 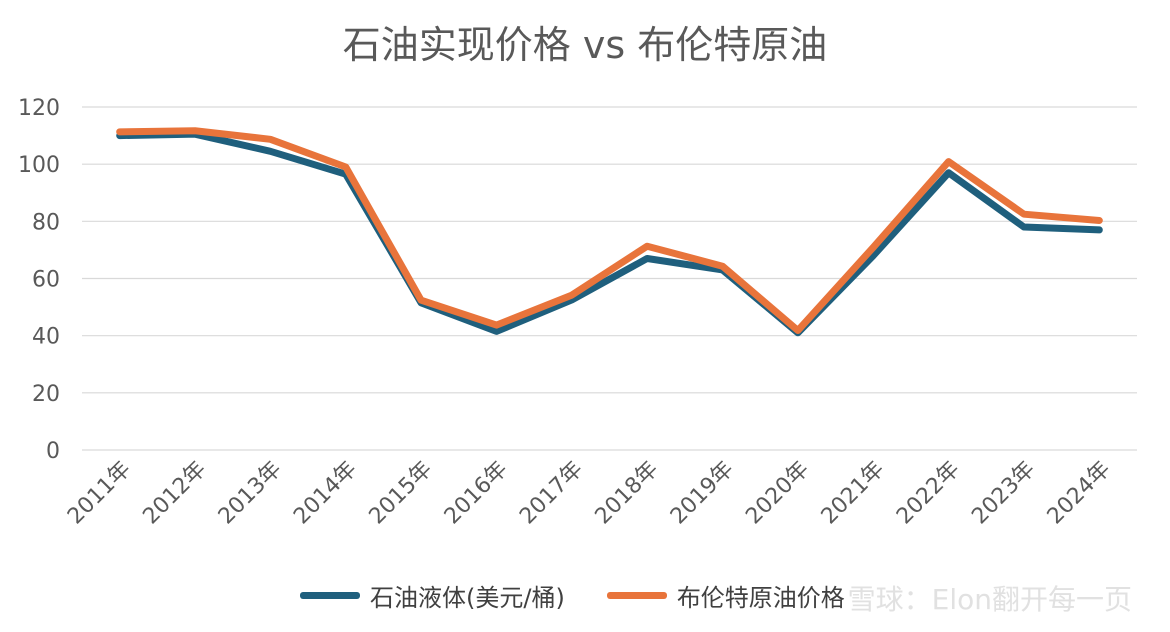 I want to click on chart-title: 石油实现价格 vs 布伦特原油, so click(x=585, y=45).